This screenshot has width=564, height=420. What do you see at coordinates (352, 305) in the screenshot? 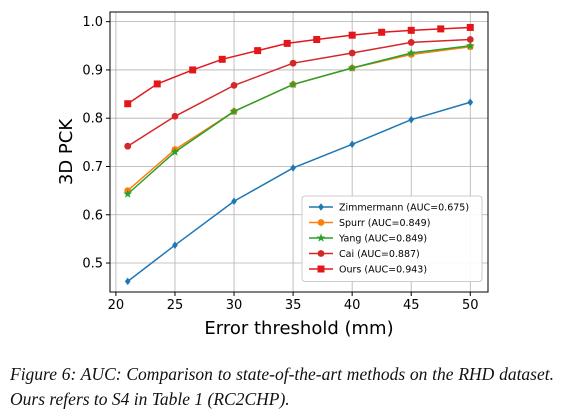
I see `x-tick-label: 40` at bounding box center [352, 305].